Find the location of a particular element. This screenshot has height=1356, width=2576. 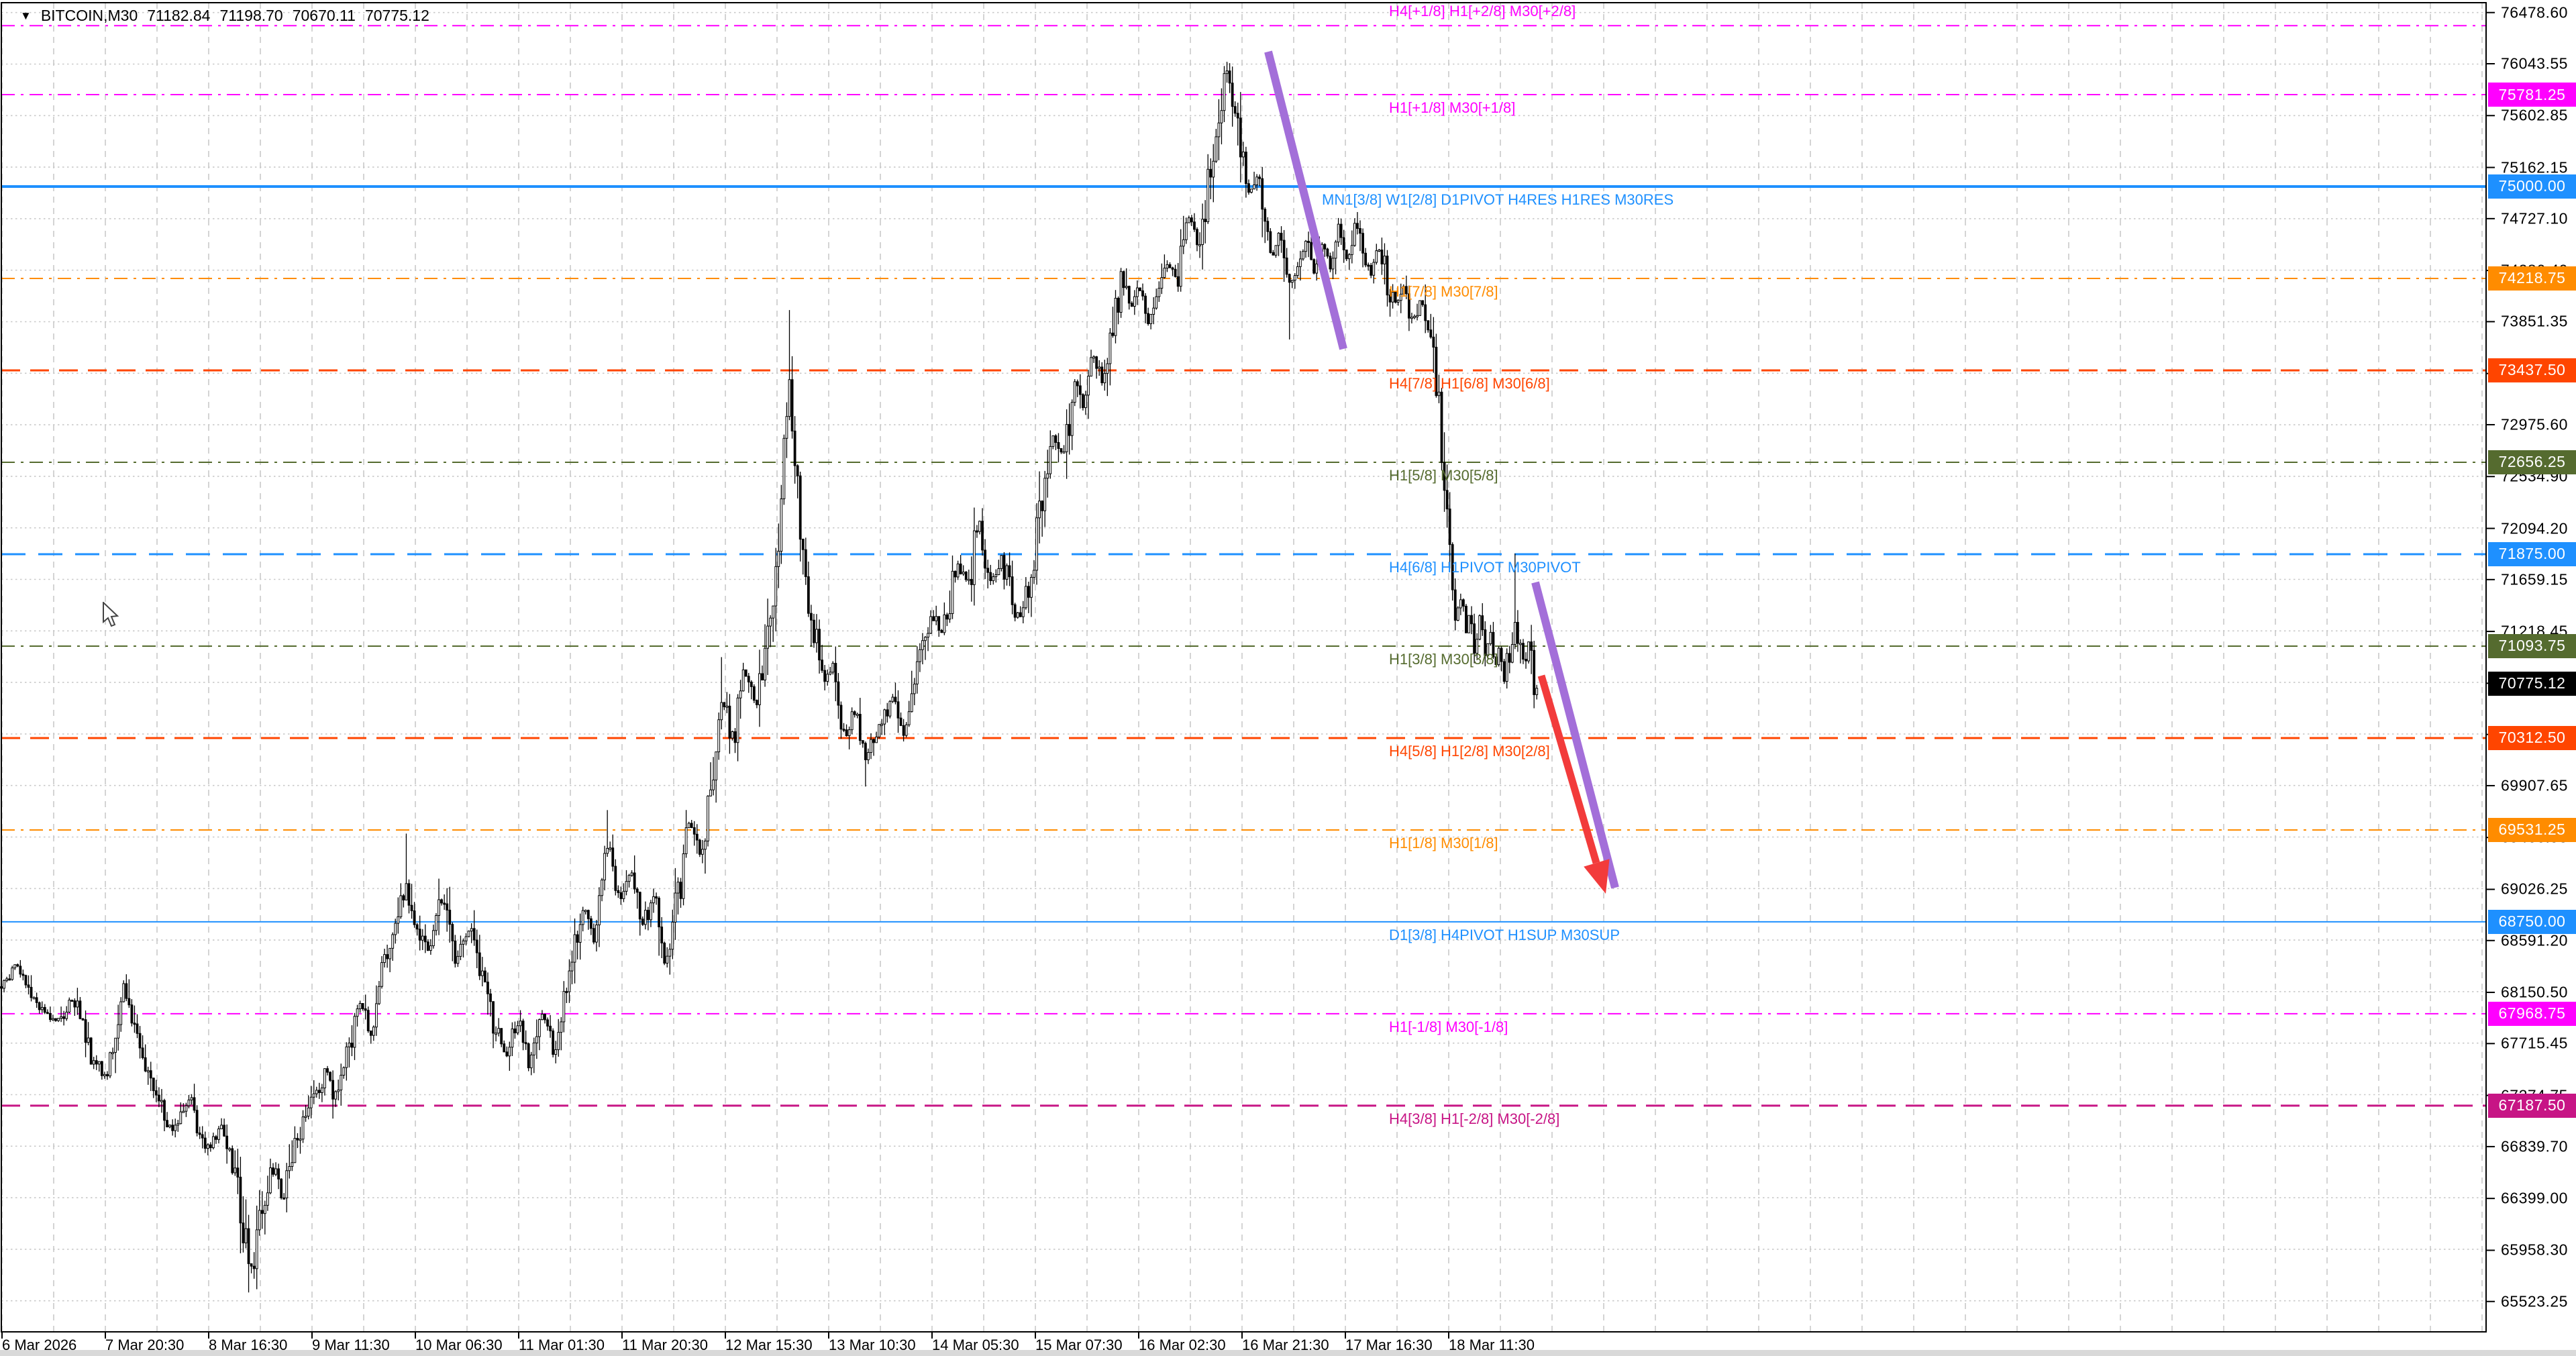

price-axis-tick: 68150.50 is located at coordinates (2534, 992).